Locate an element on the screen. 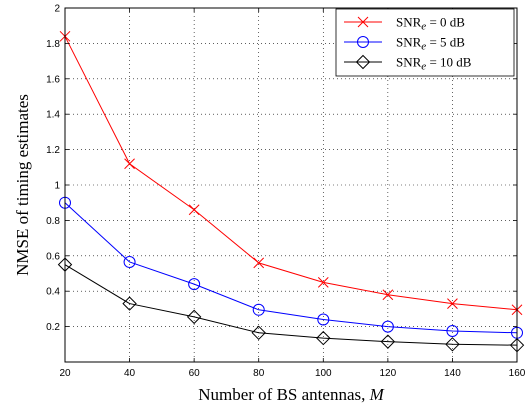 The height and width of the screenshot is (407, 526). y-tick-label: 1.8 is located at coordinates (53, 44).